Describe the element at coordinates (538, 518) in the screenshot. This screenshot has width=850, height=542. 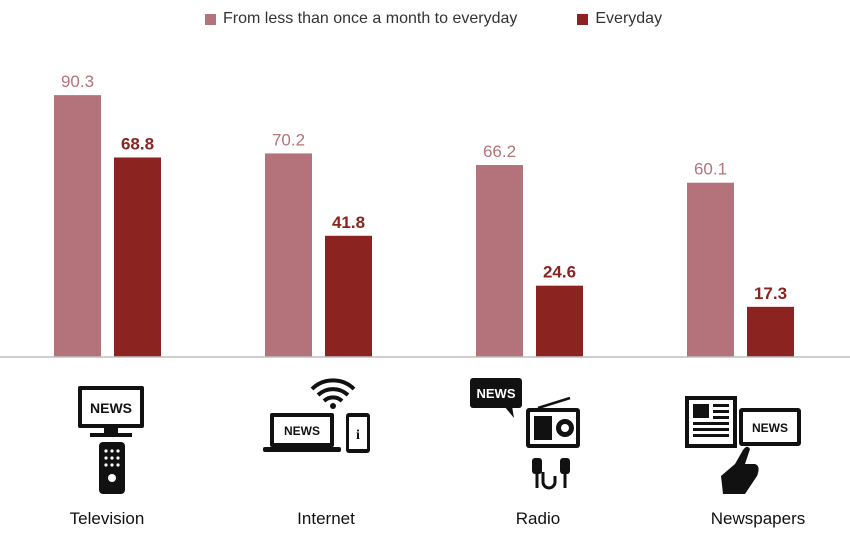
I see `category-label-radio: Radio` at that location.